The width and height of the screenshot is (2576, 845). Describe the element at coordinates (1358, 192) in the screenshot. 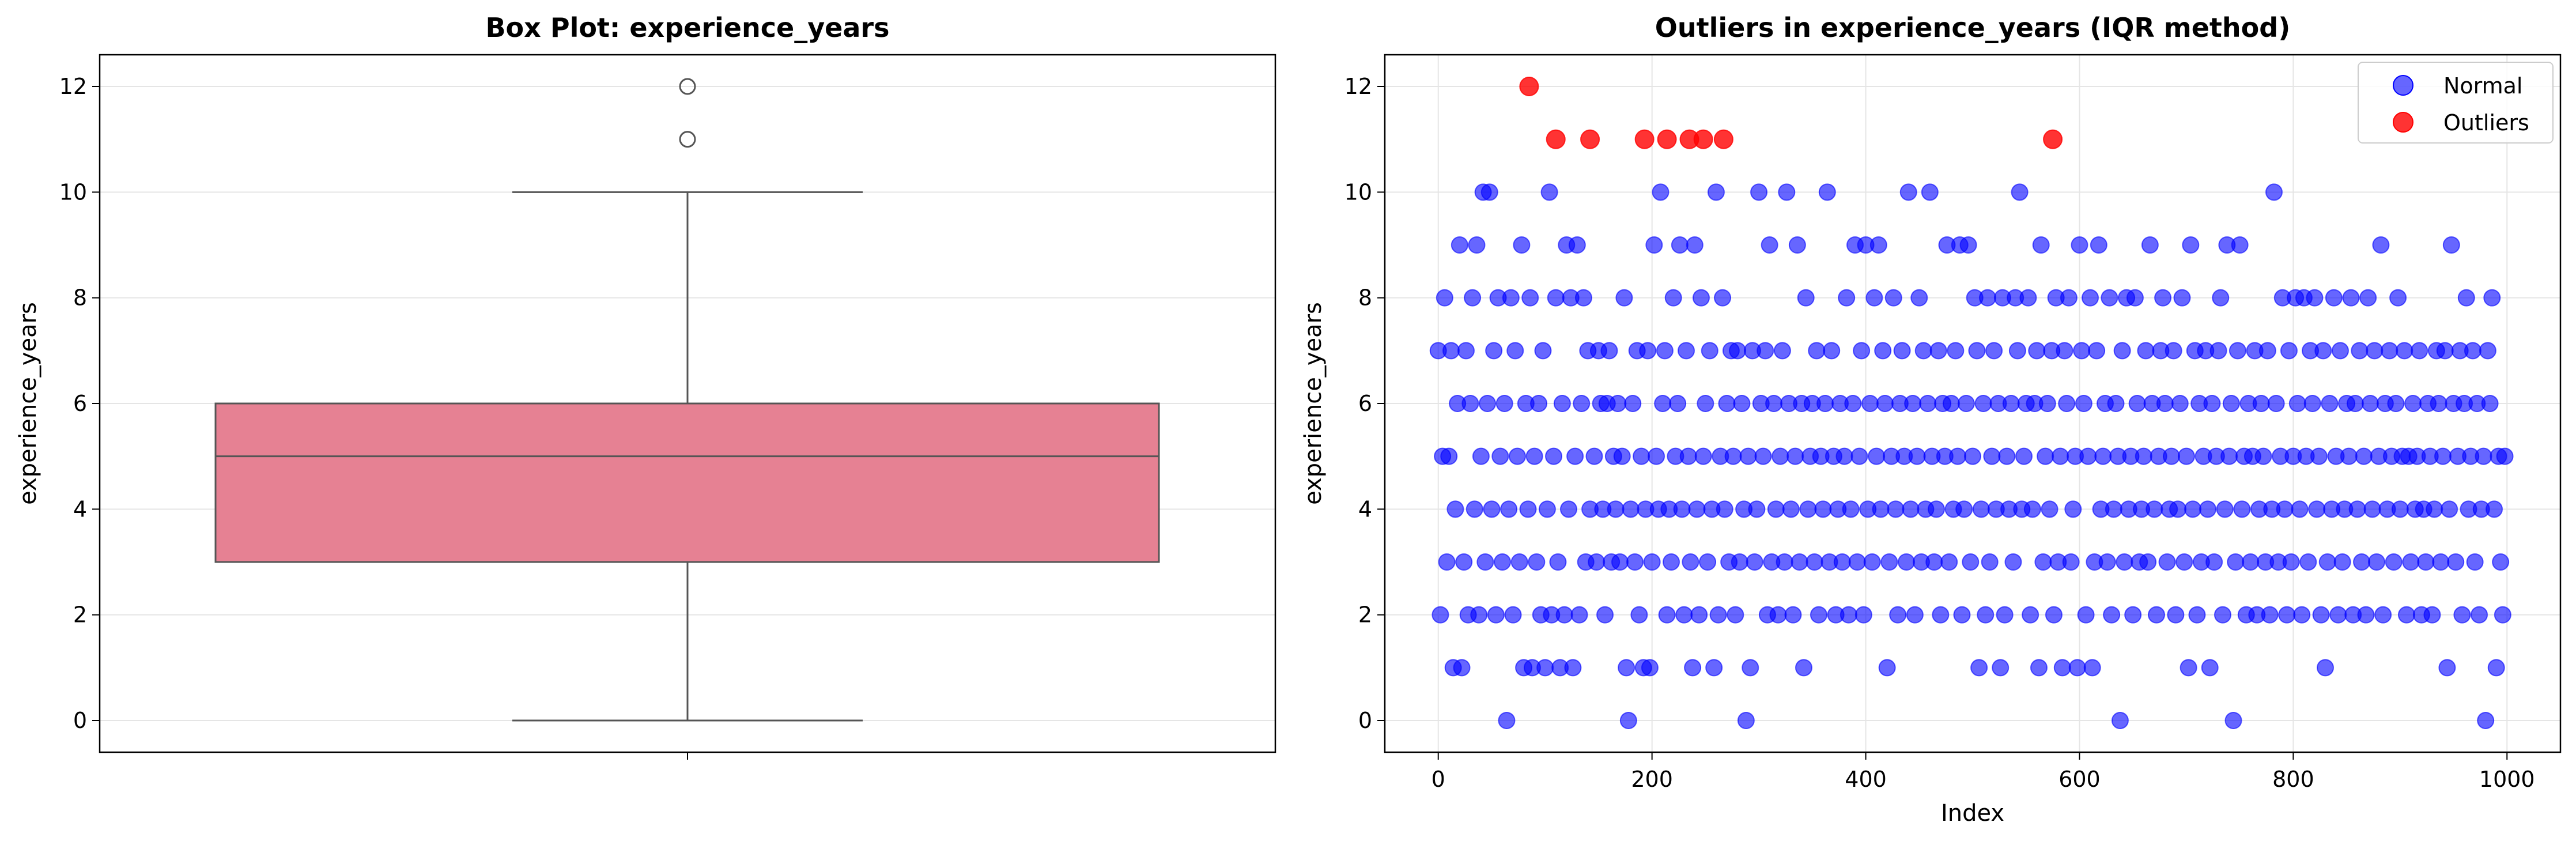

I see `scatter-y-tick-label: 10` at that location.